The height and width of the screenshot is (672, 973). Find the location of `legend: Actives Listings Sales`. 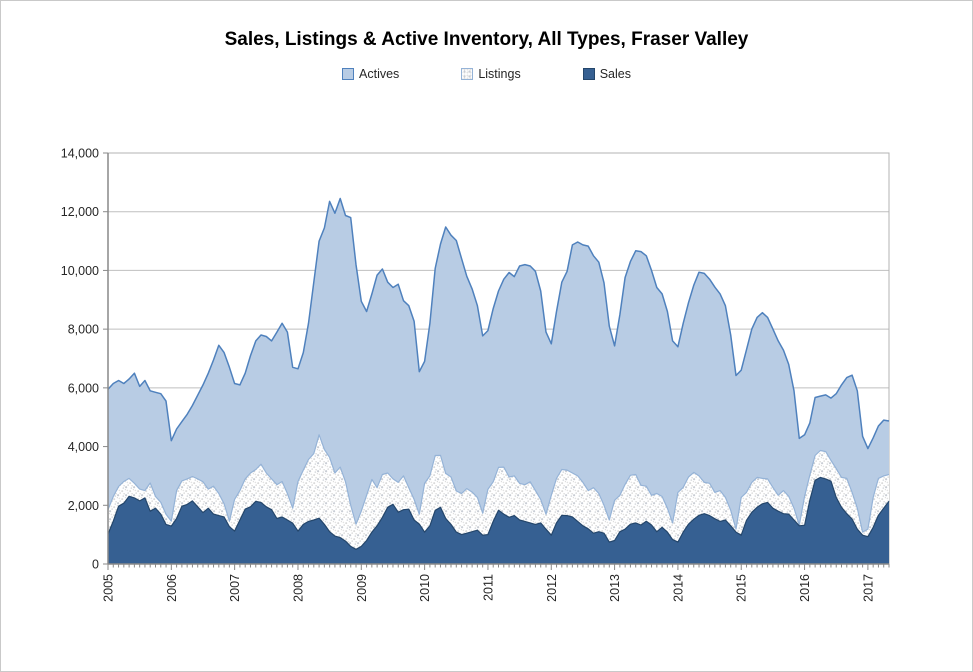

legend: Actives Listings Sales is located at coordinates (486, 74).